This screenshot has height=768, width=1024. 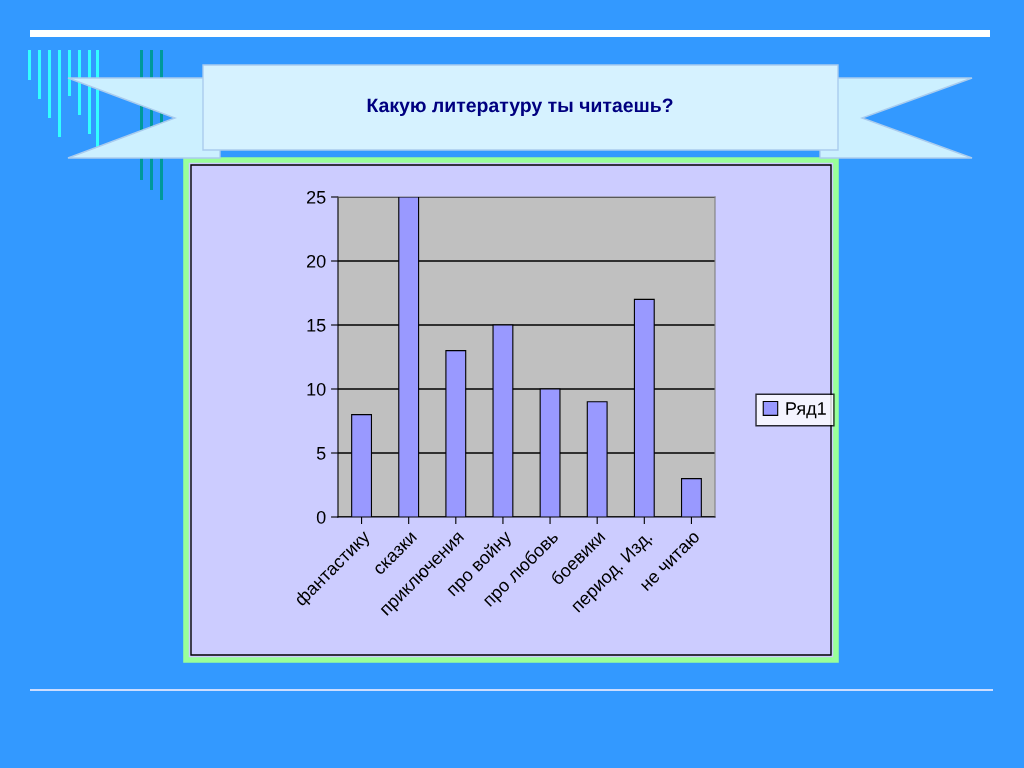 I want to click on y-tick-label: 0, so click(x=321, y=517).